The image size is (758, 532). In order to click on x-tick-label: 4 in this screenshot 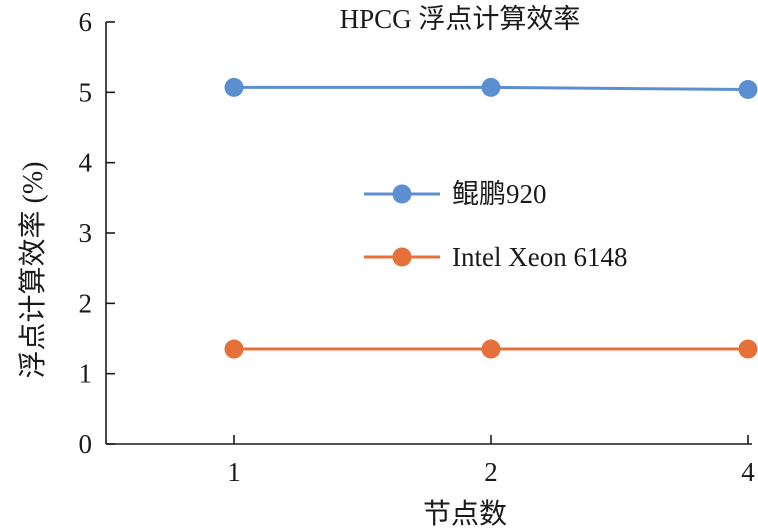, I will do `click(748, 472)`.